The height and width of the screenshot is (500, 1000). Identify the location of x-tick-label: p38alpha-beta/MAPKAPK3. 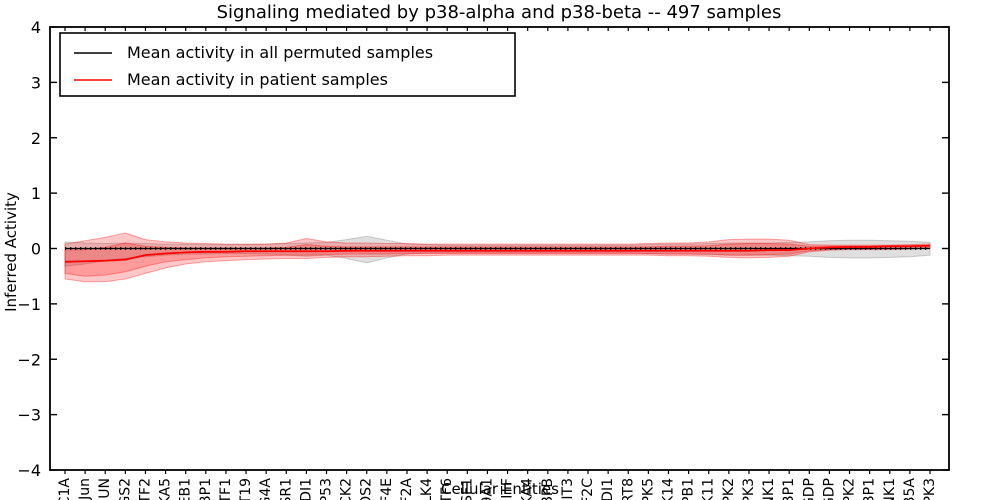
(749, 489).